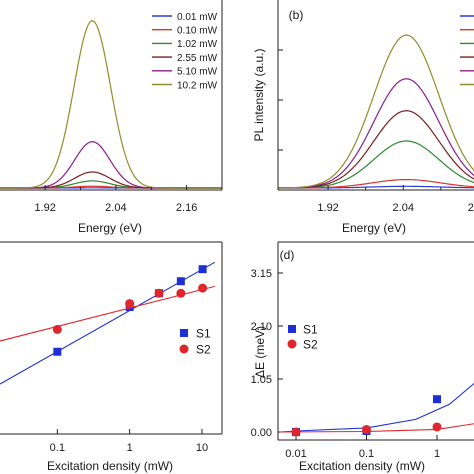  I want to click on x-tick-label-a-2: 2.16, so click(186, 208).